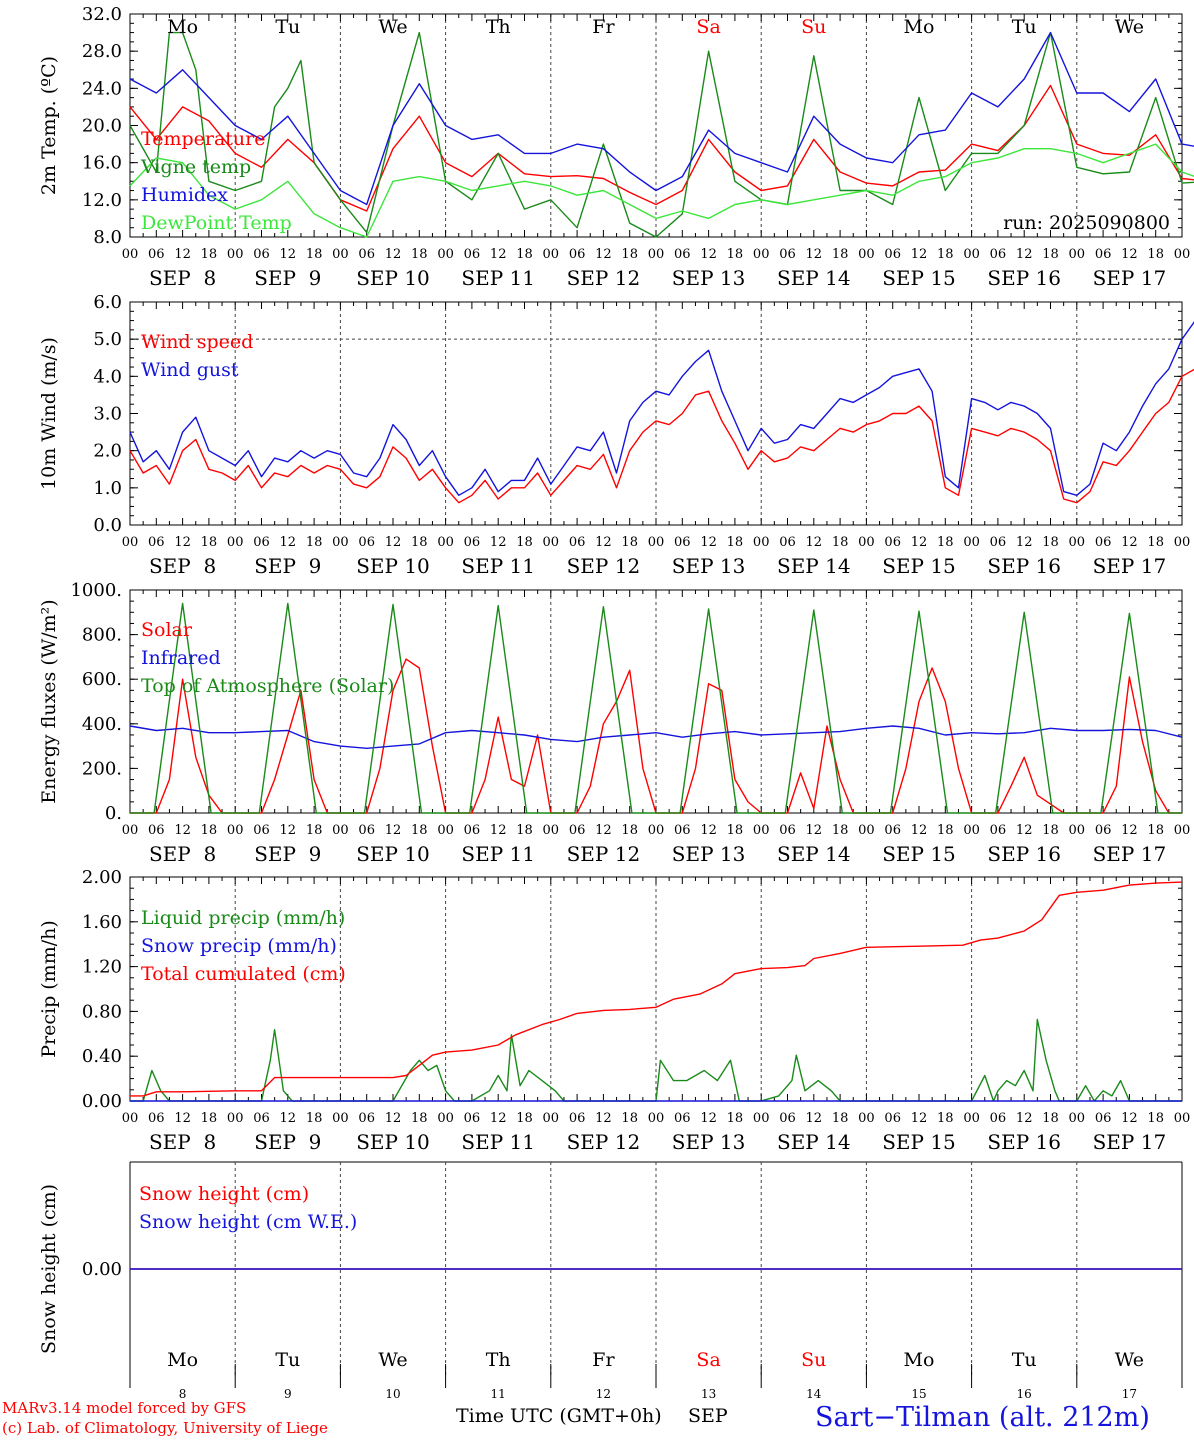 This screenshot has height=1440, width=1194. I want to click on y-tick-label: 1000., so click(96, 590).